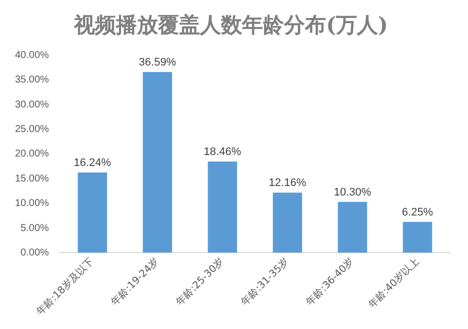 The height and width of the screenshot is (329, 468). I want to click on x-tick-label: 年龄:40岁以上, so click(394, 283).